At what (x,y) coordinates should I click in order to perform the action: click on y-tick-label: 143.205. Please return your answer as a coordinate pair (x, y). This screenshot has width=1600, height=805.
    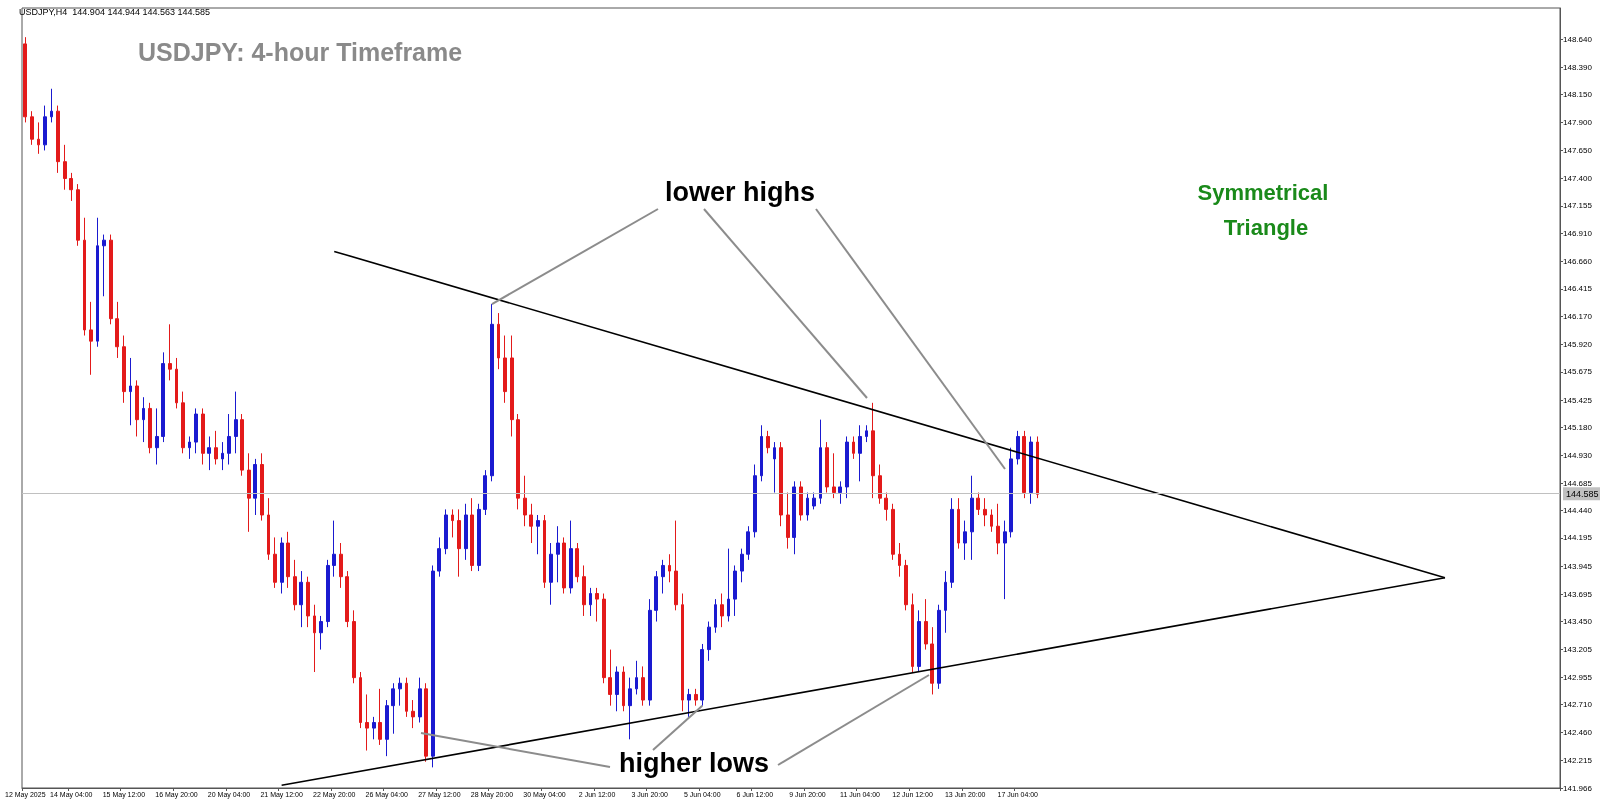
    Looking at the image, I should click on (1578, 649).